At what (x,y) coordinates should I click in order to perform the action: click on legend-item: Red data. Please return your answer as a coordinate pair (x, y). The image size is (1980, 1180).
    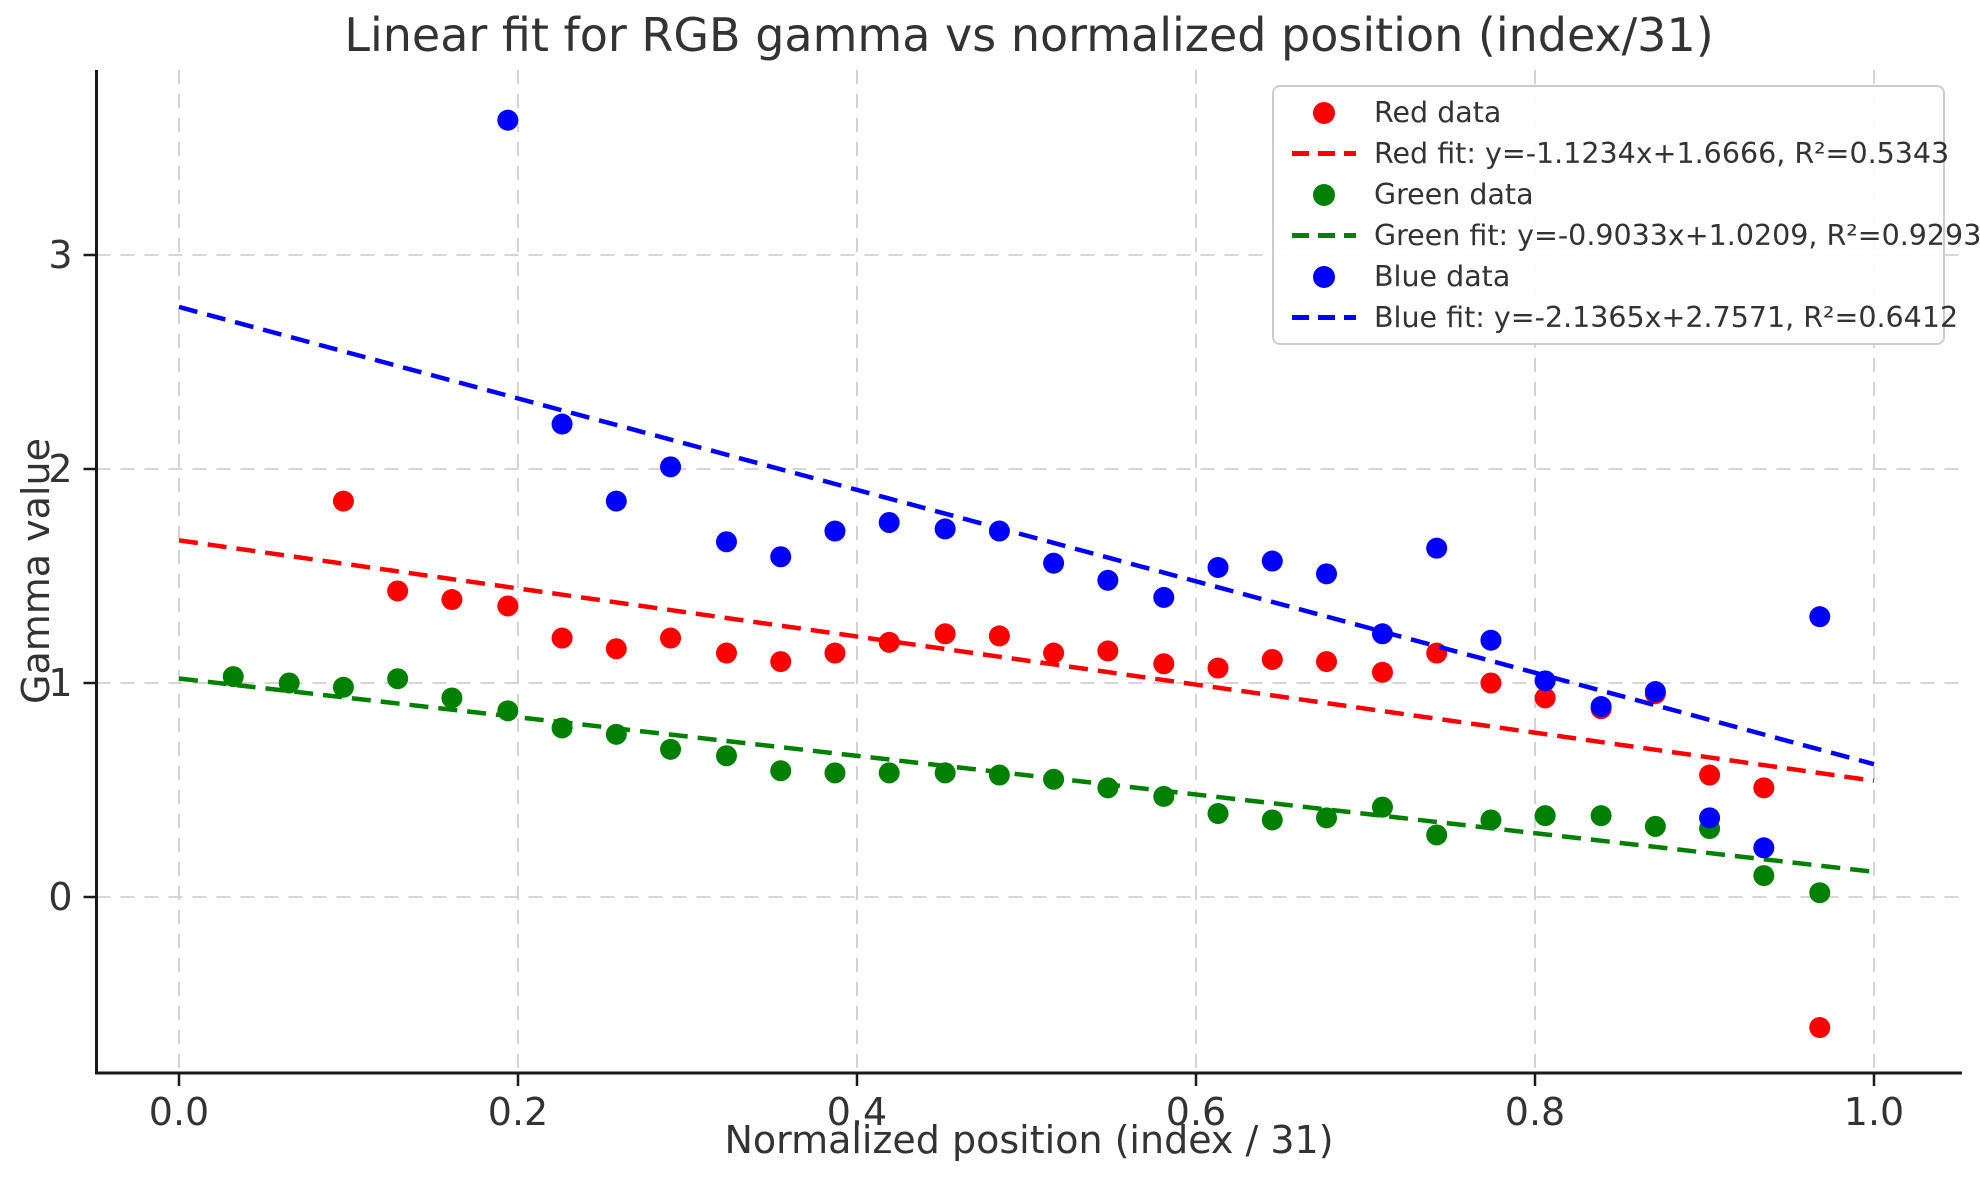
    Looking at the image, I should click on (1608, 112).